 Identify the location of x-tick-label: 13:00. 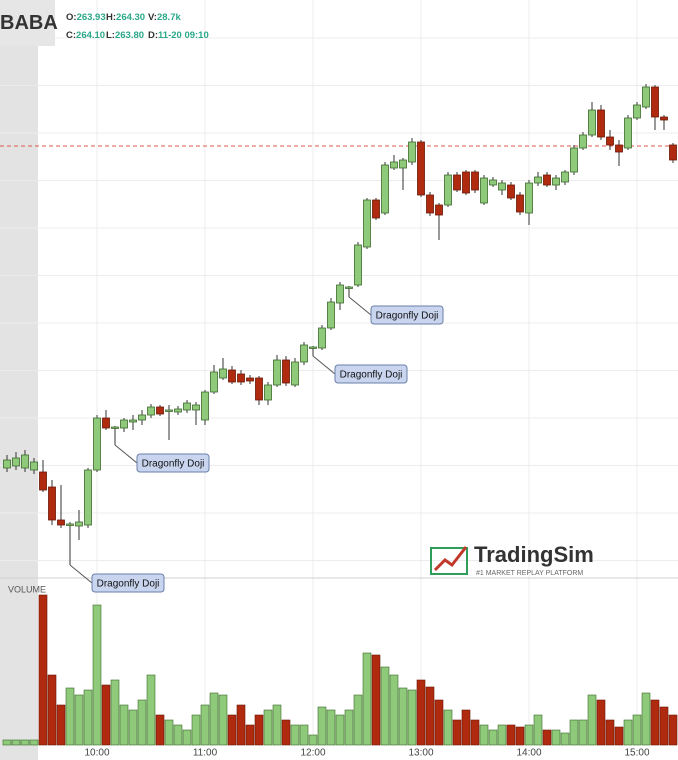
(420, 753).